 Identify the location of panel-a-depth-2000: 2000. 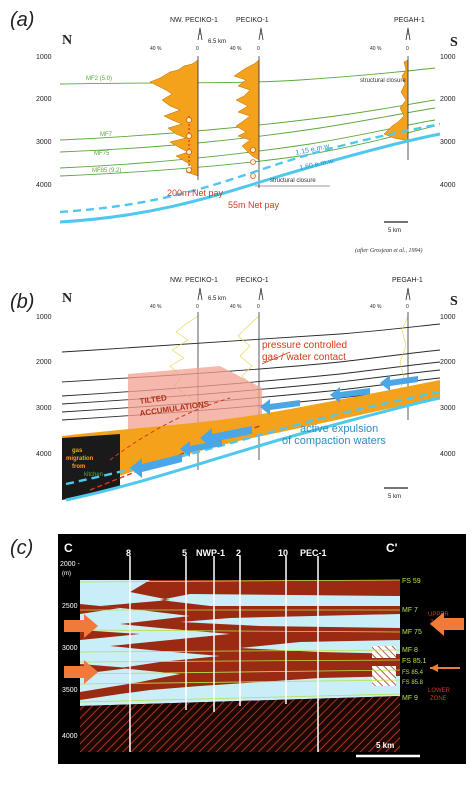
(44, 99).